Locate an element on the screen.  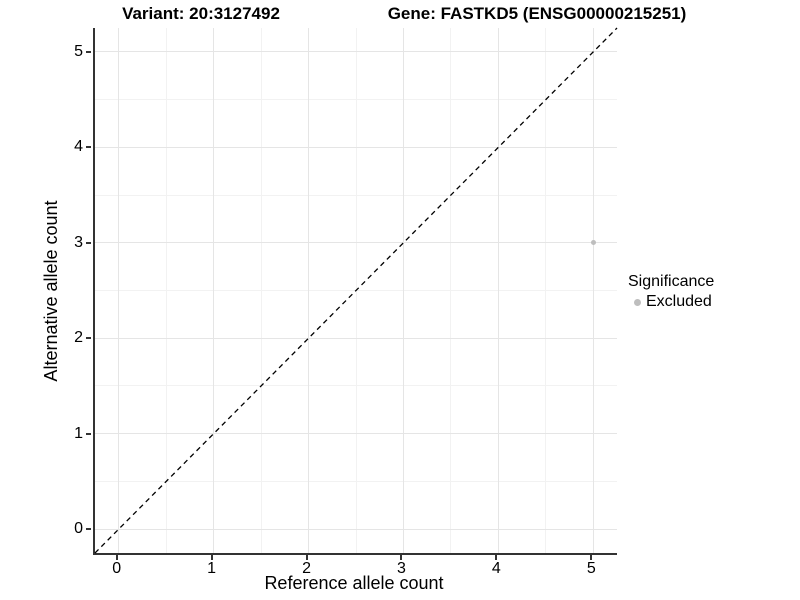
y-tick-label: 1 is located at coordinates (78, 433).